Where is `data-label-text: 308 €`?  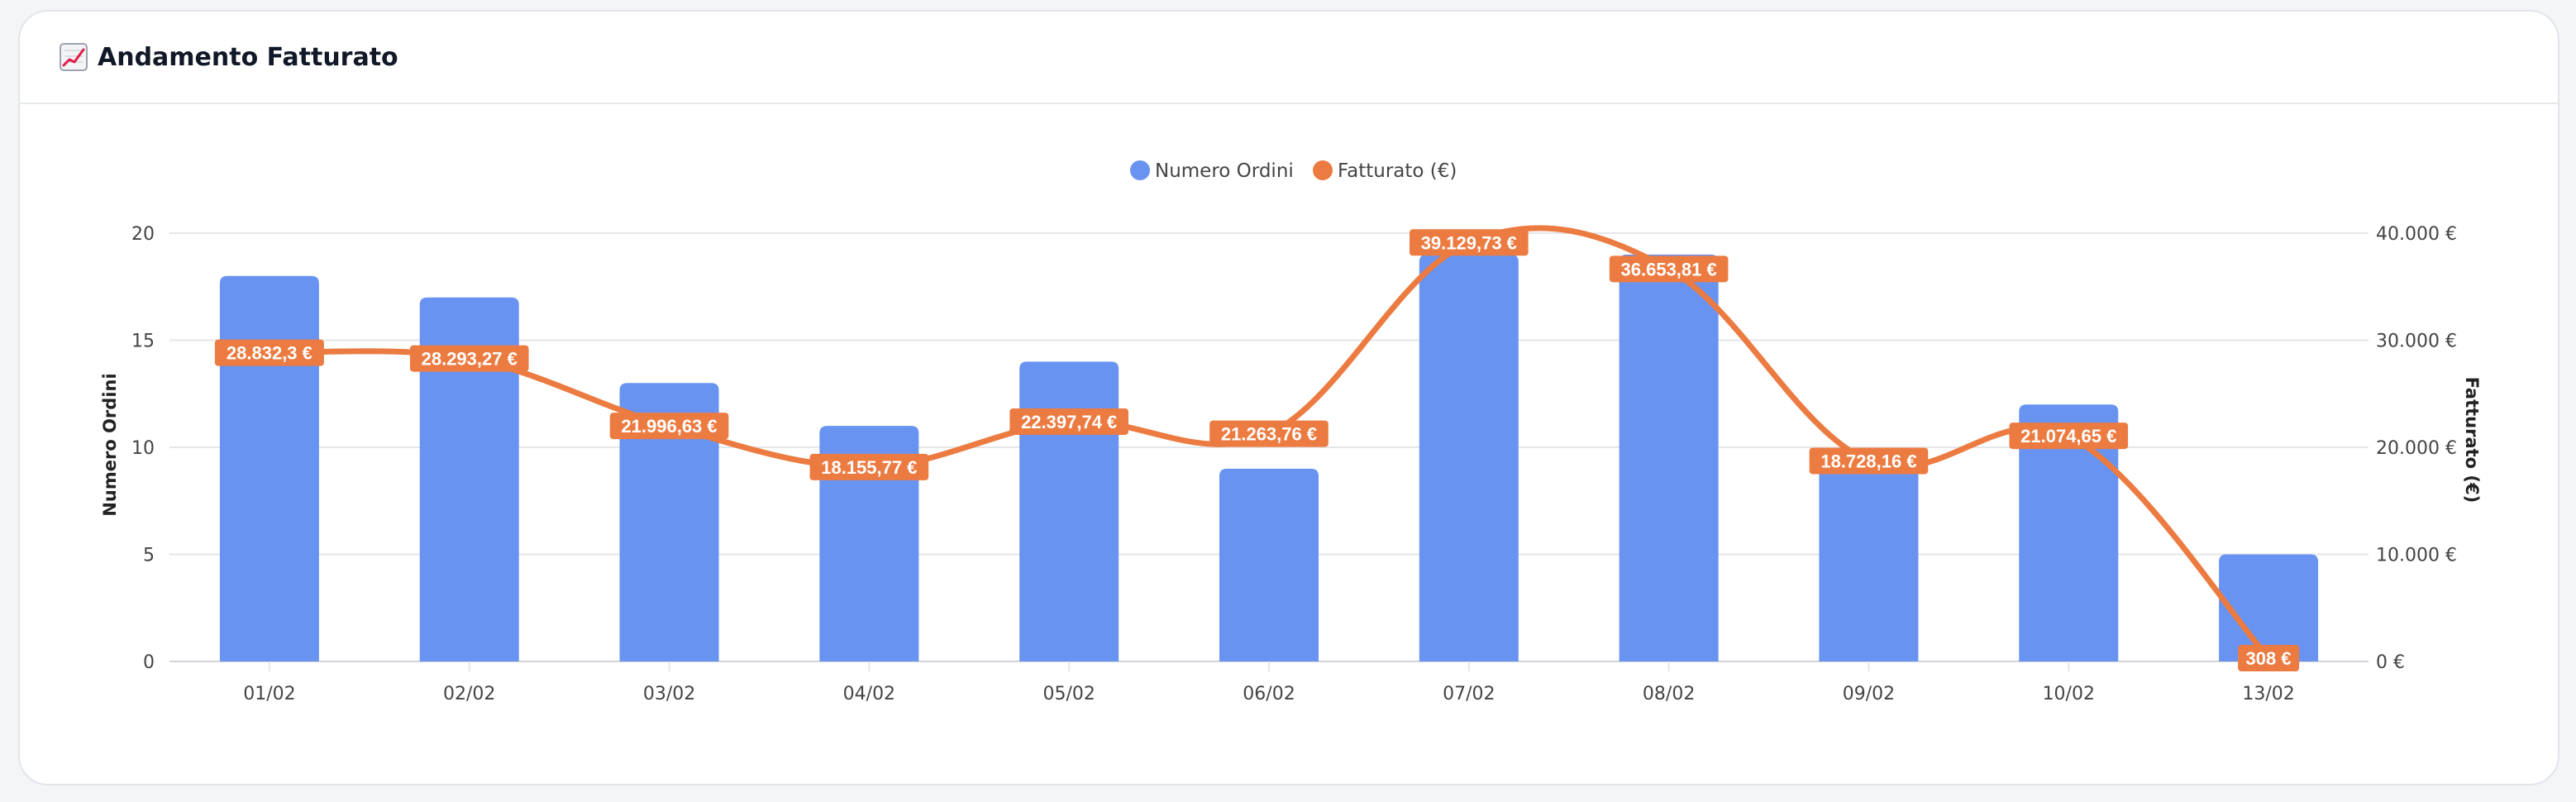
data-label-text: 308 € is located at coordinates (2269, 658).